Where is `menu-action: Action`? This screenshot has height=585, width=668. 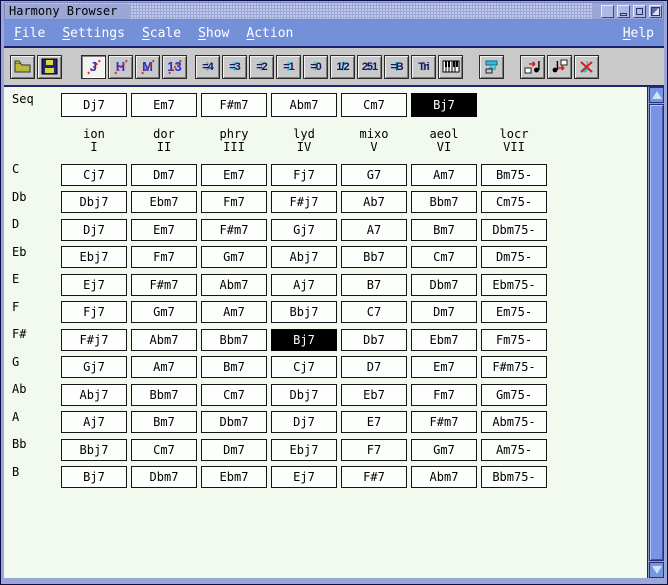
menu-action: Action is located at coordinates (270, 33).